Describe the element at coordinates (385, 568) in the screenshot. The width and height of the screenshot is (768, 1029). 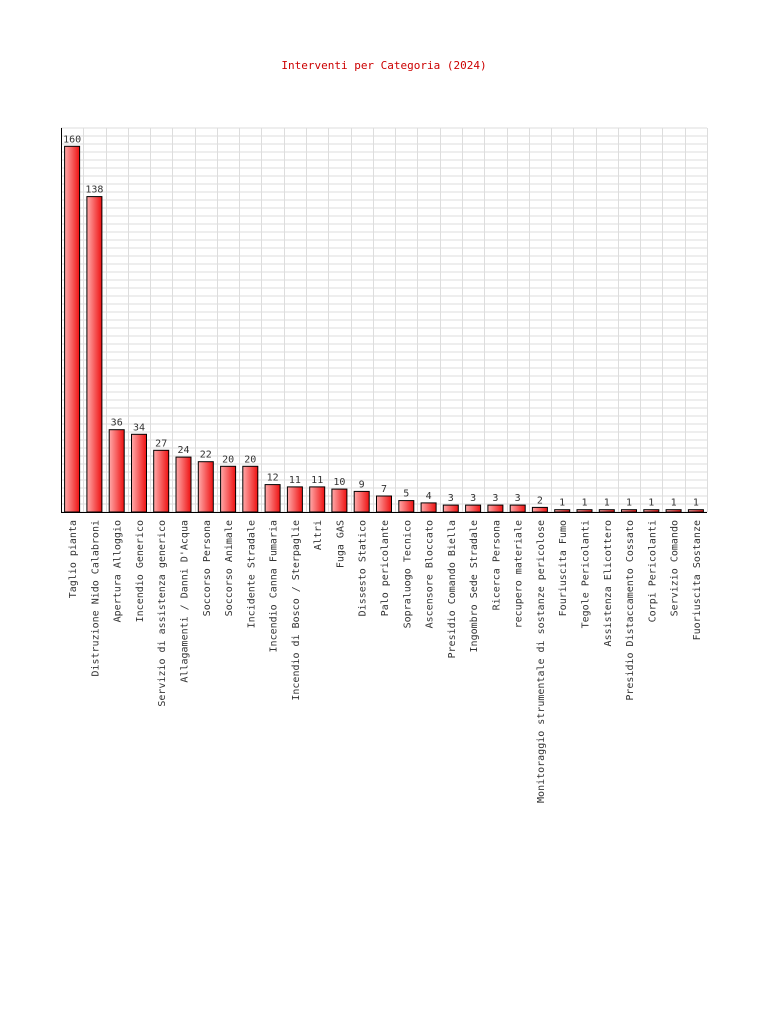
I see `category-tick-label: Palo pericolante` at that location.